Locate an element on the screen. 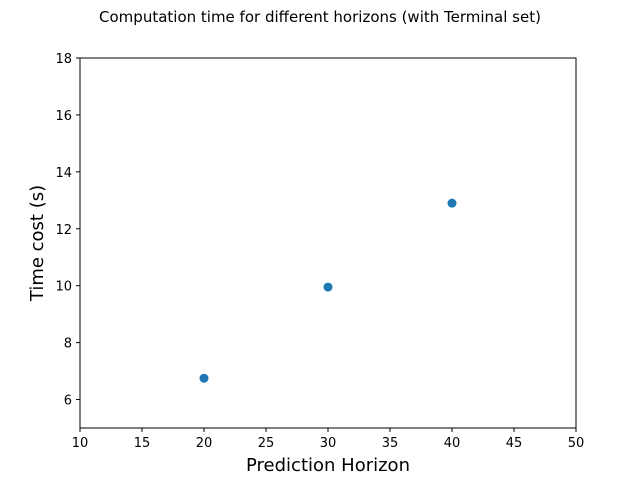 The width and height of the screenshot is (640, 480). x-tick-label: 30 is located at coordinates (328, 443).